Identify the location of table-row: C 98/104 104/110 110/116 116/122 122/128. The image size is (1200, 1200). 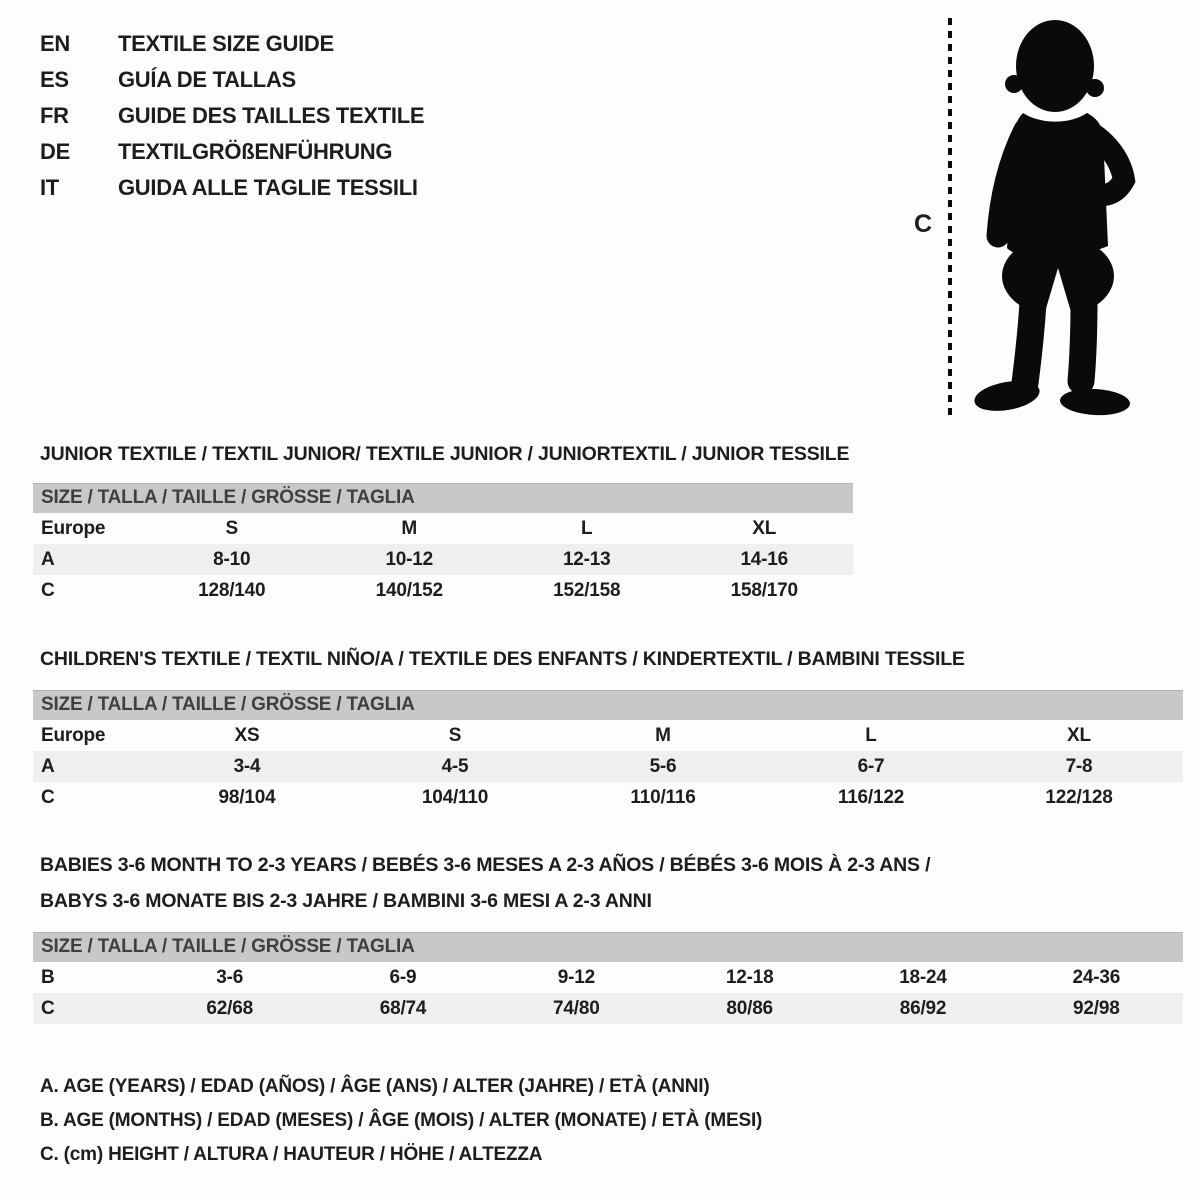
(608, 797).